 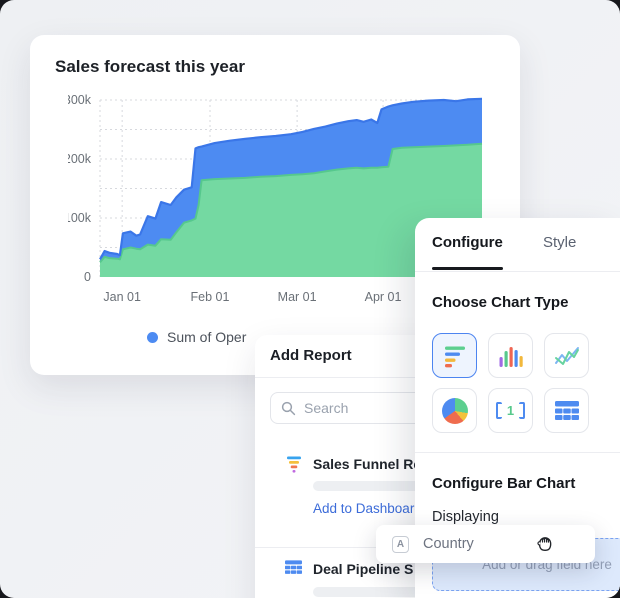 What do you see at coordinates (400, 544) in the screenshot?
I see `text-field-type-badge: A` at bounding box center [400, 544].